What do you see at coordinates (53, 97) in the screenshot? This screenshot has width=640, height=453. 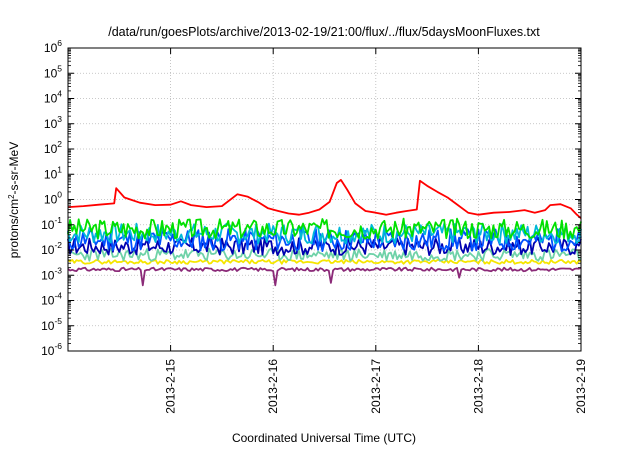 I see `y-tick-label: 10⁴` at bounding box center [53, 97].